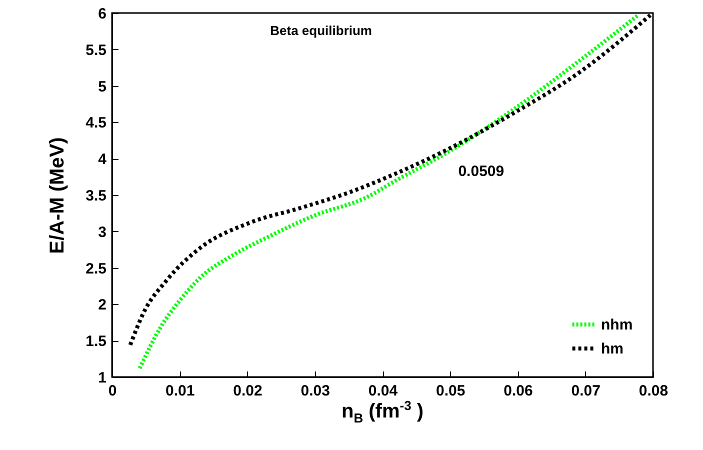  I want to click on y-tick-label: 6, so click(102, 14).